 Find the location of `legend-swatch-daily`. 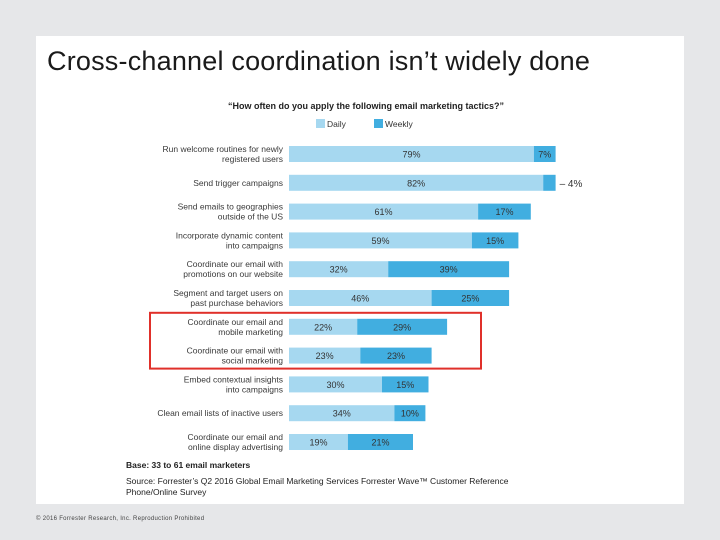

legend-swatch-daily is located at coordinates (320, 123).